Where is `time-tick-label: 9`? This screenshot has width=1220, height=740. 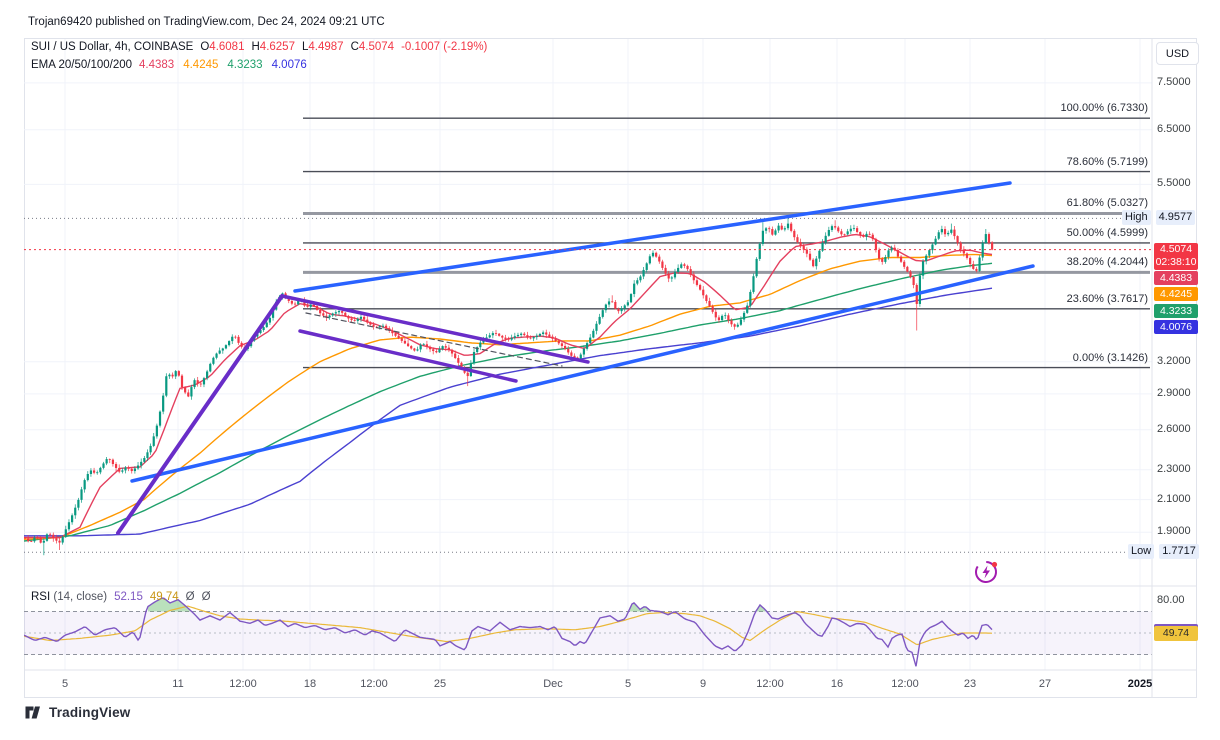 time-tick-label: 9 is located at coordinates (703, 684).